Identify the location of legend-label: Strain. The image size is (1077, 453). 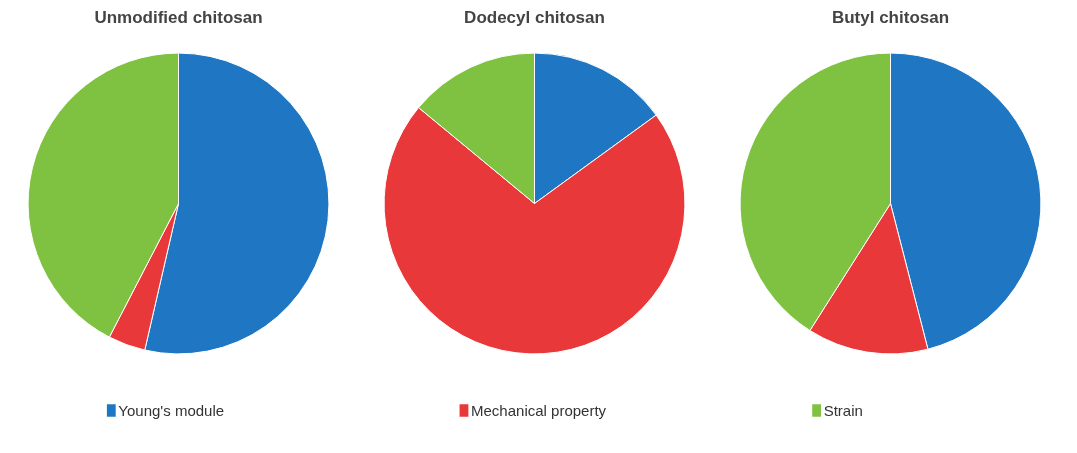
(843, 410).